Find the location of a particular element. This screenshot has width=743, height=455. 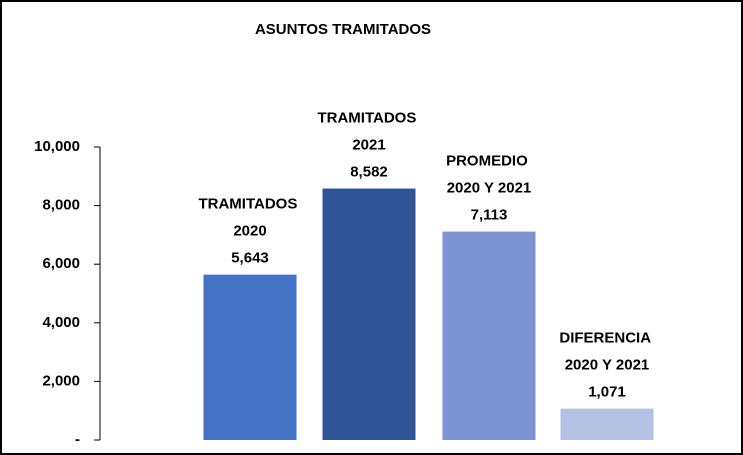

value-label: 1,071 is located at coordinates (607, 392).